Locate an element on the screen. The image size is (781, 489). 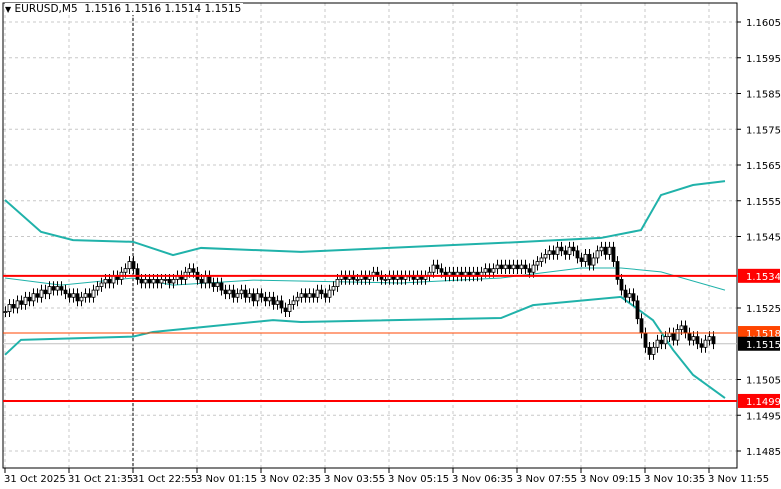
price-level-label: 1.1518 is located at coordinates (763, 334).